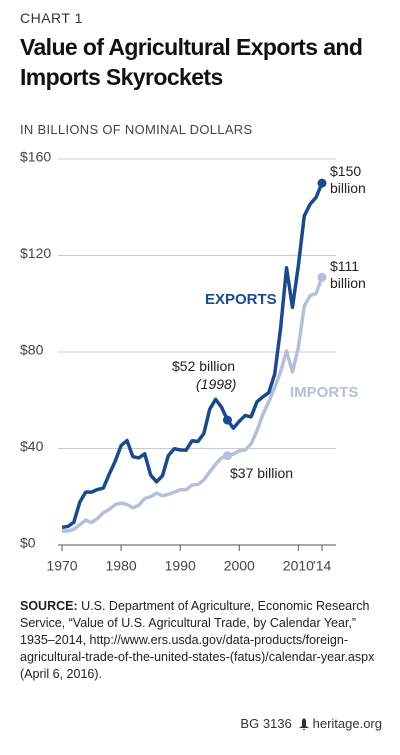  I want to click on y-tick-label: $80, so click(32, 350).